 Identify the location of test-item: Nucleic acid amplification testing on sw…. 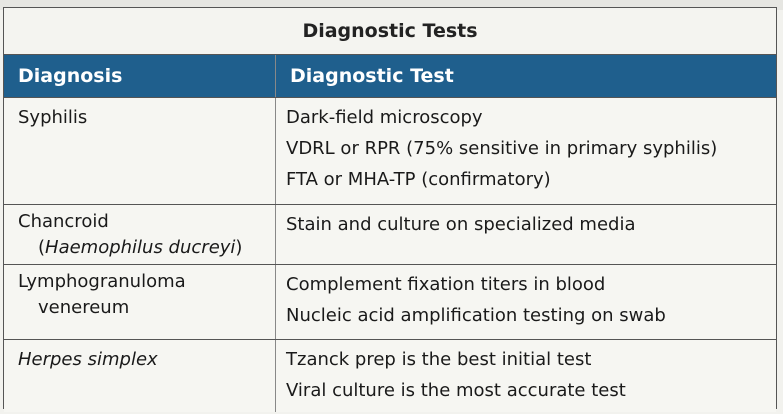
(476, 315).